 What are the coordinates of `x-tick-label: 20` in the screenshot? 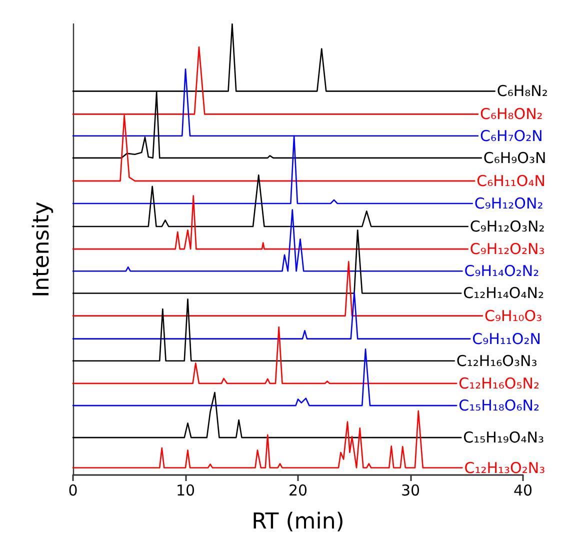 It's located at (298, 491).